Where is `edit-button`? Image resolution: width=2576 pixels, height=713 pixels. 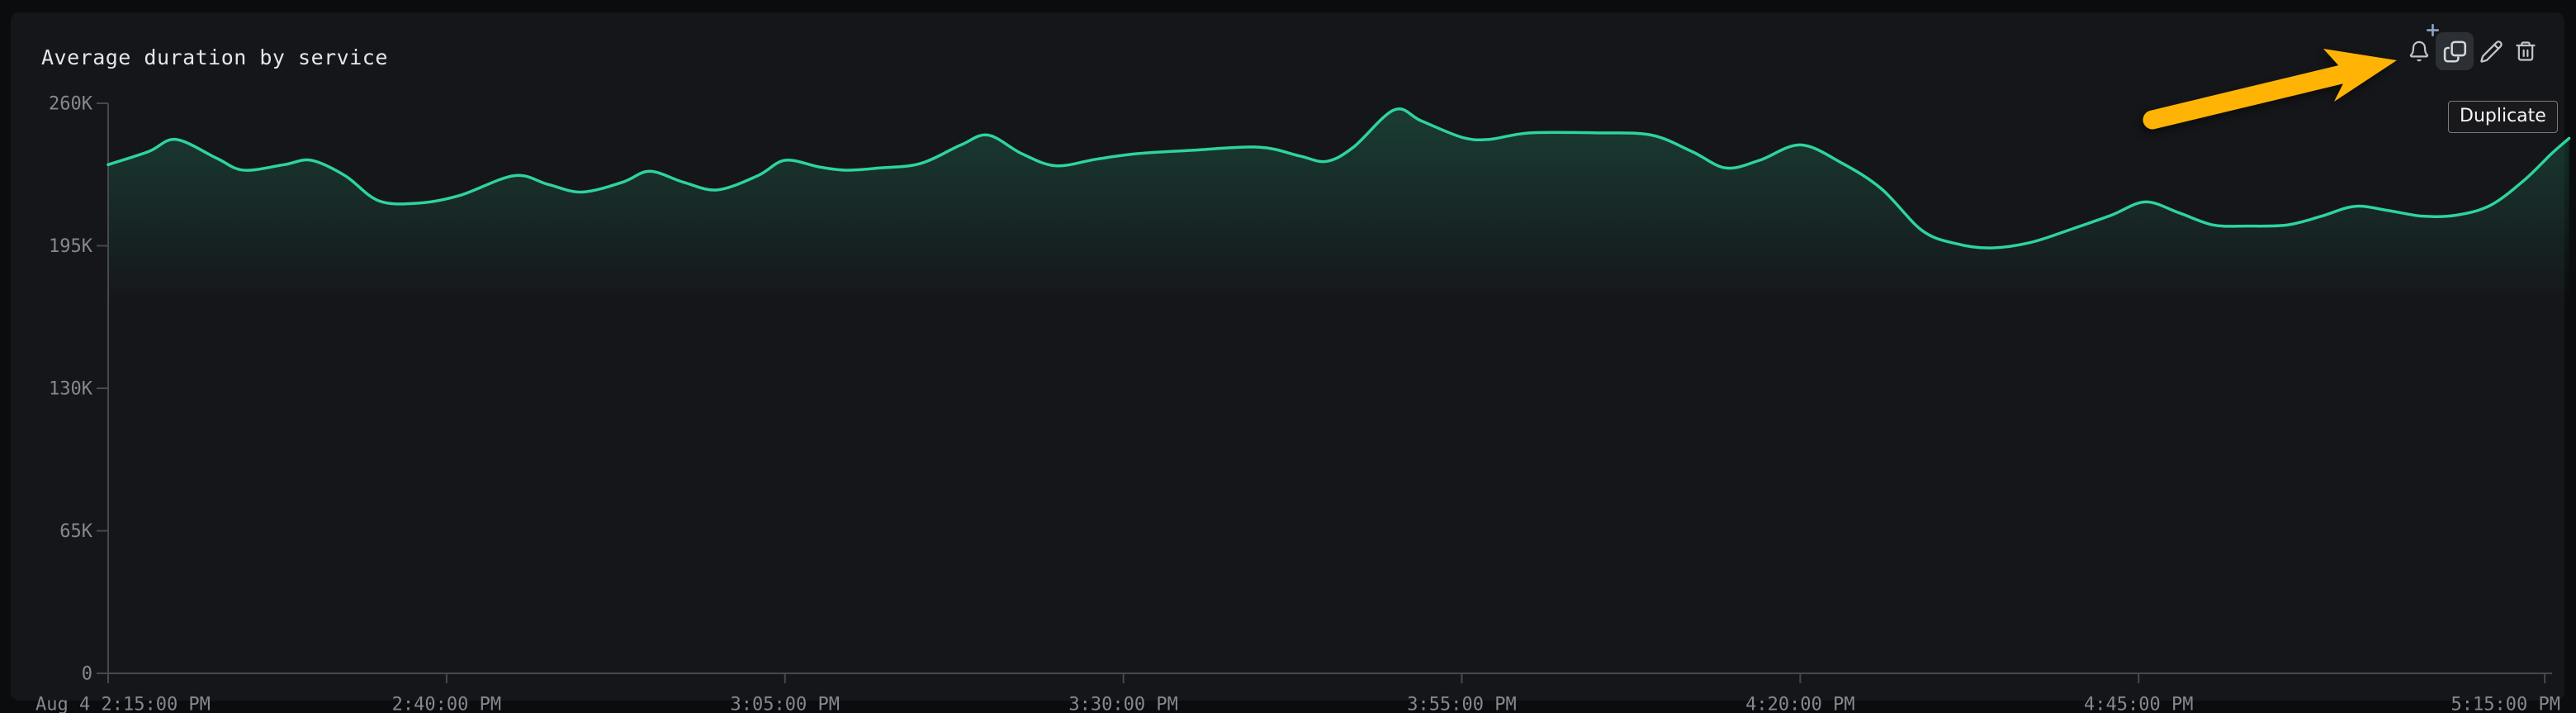 edit-button is located at coordinates (2491, 51).